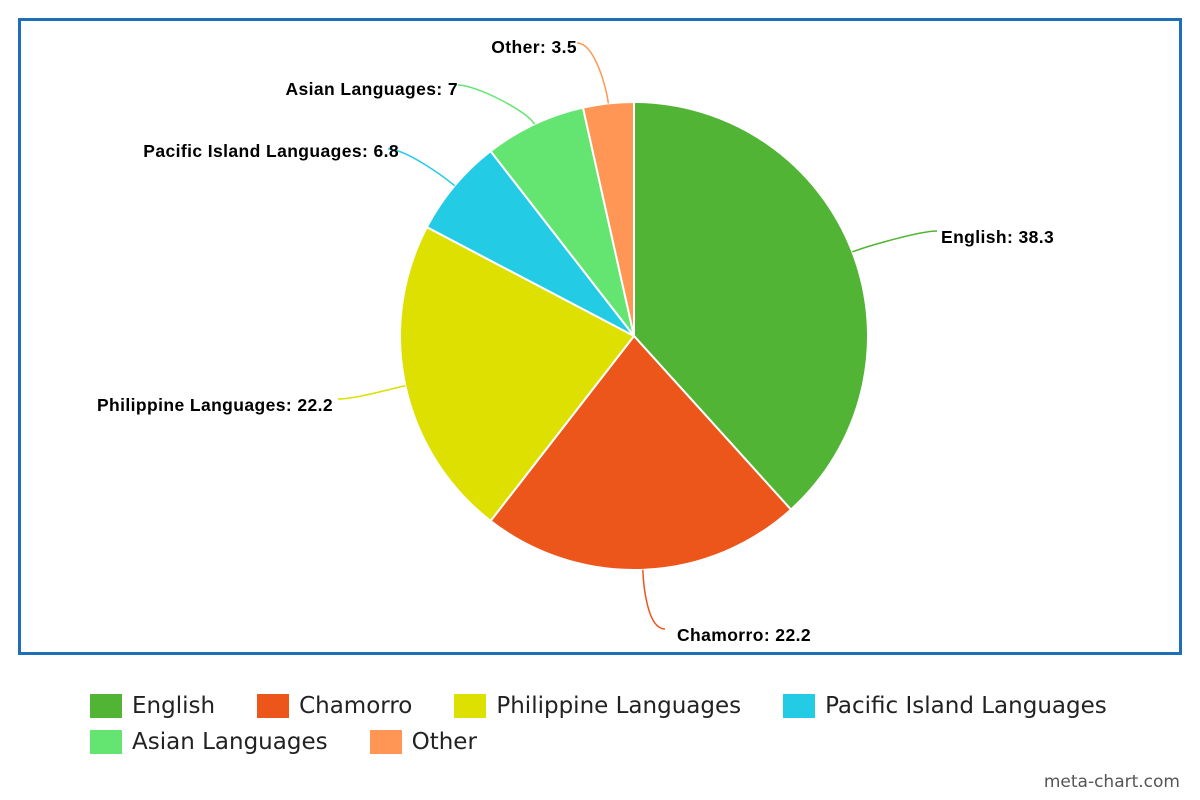  I want to click on legend-item-other: Other, so click(423, 742).